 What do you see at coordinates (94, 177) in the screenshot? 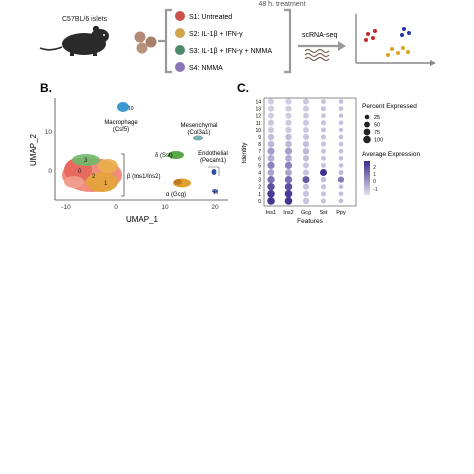
I see `cluster-number: 2` at bounding box center [94, 177].